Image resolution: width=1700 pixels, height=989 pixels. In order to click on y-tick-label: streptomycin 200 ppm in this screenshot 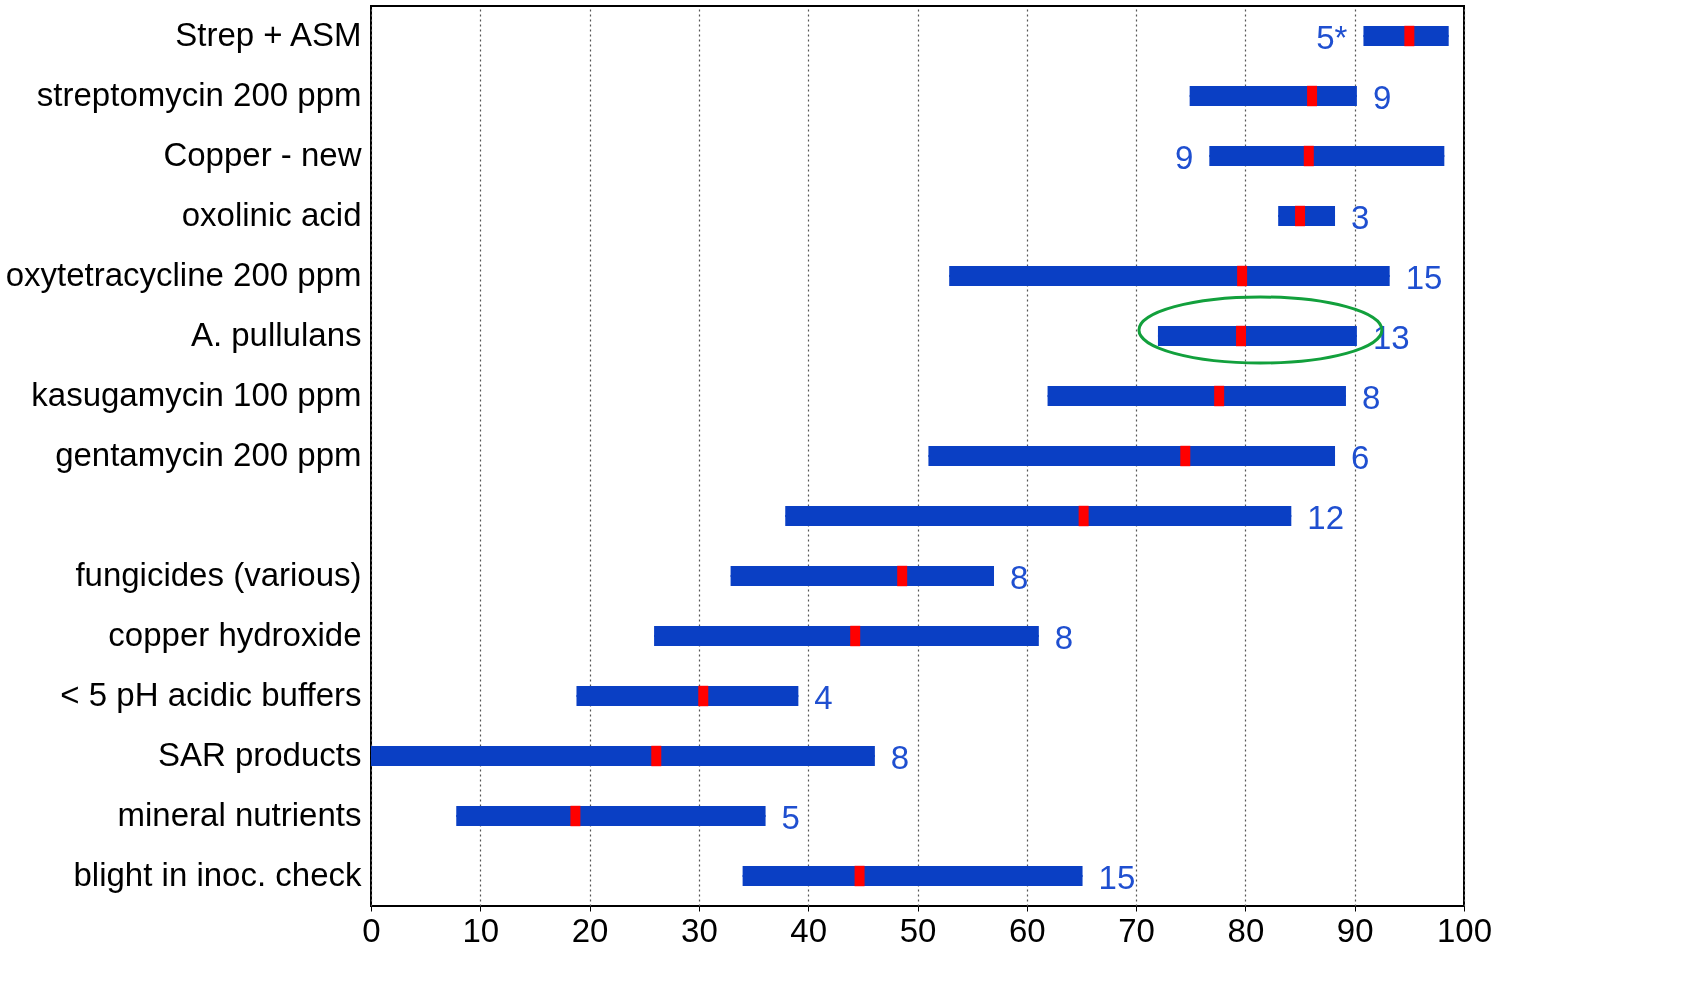, I will do `click(199, 94)`.